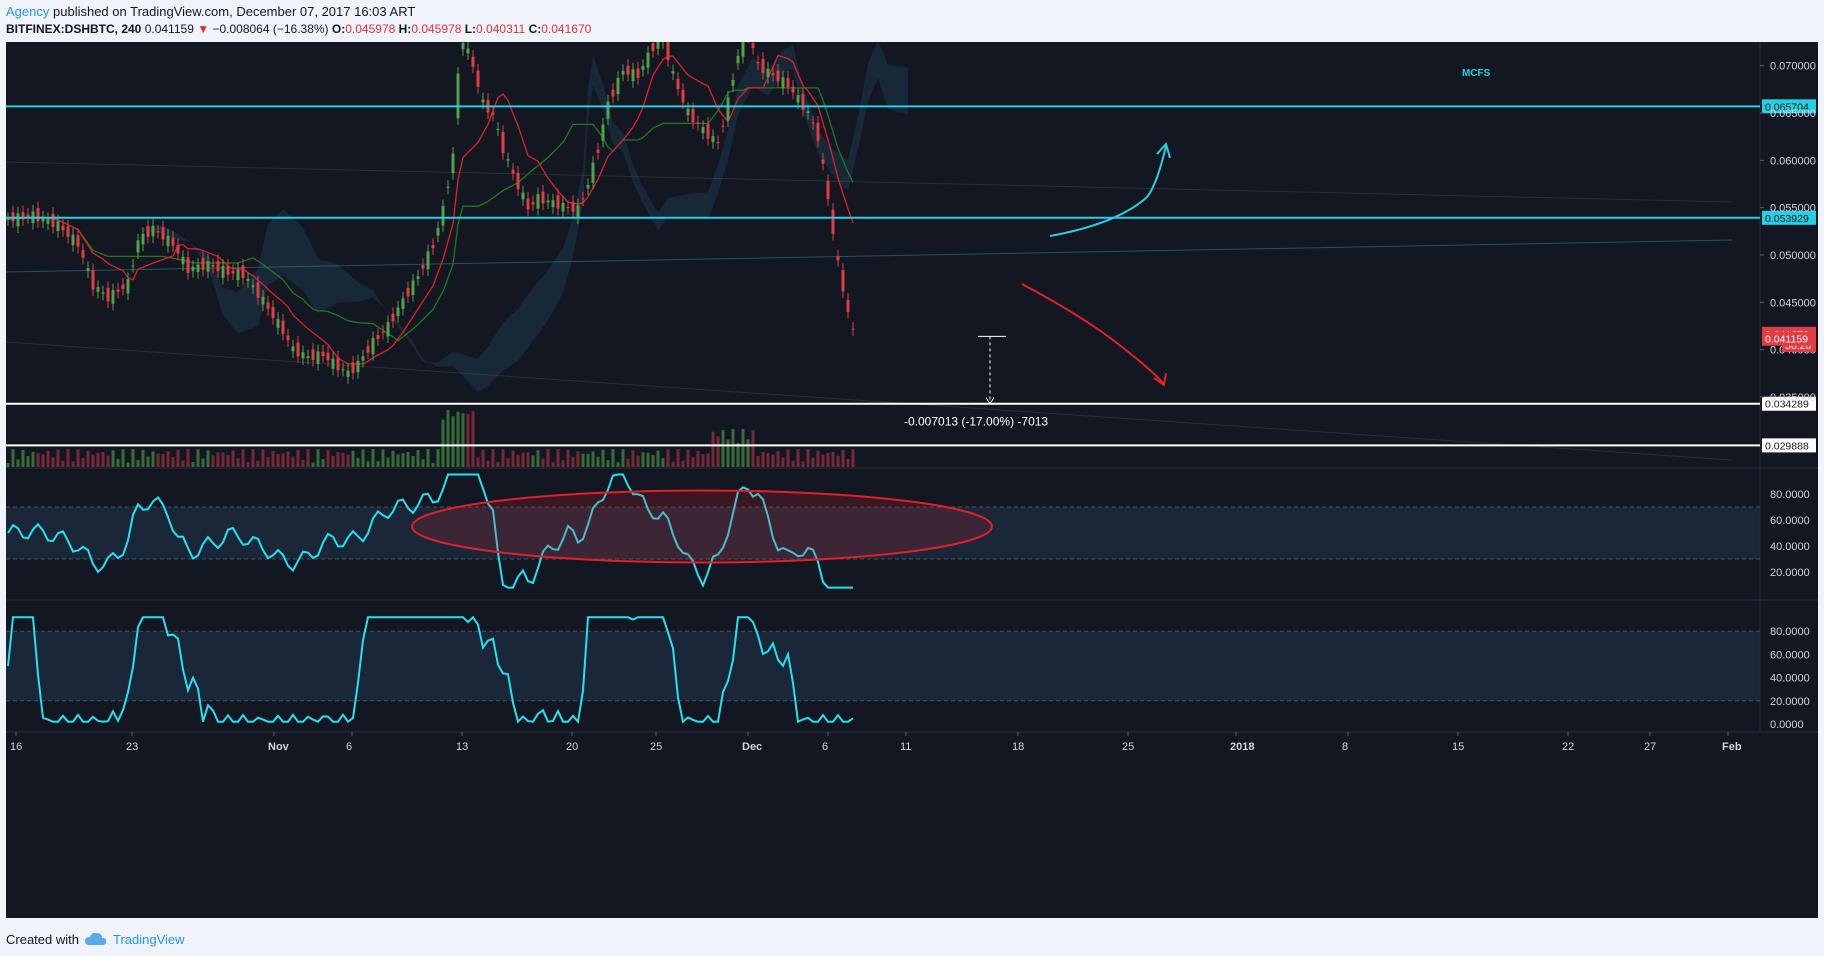  What do you see at coordinates (42, 939) in the screenshot?
I see `created-with-text: Created with` at bounding box center [42, 939].